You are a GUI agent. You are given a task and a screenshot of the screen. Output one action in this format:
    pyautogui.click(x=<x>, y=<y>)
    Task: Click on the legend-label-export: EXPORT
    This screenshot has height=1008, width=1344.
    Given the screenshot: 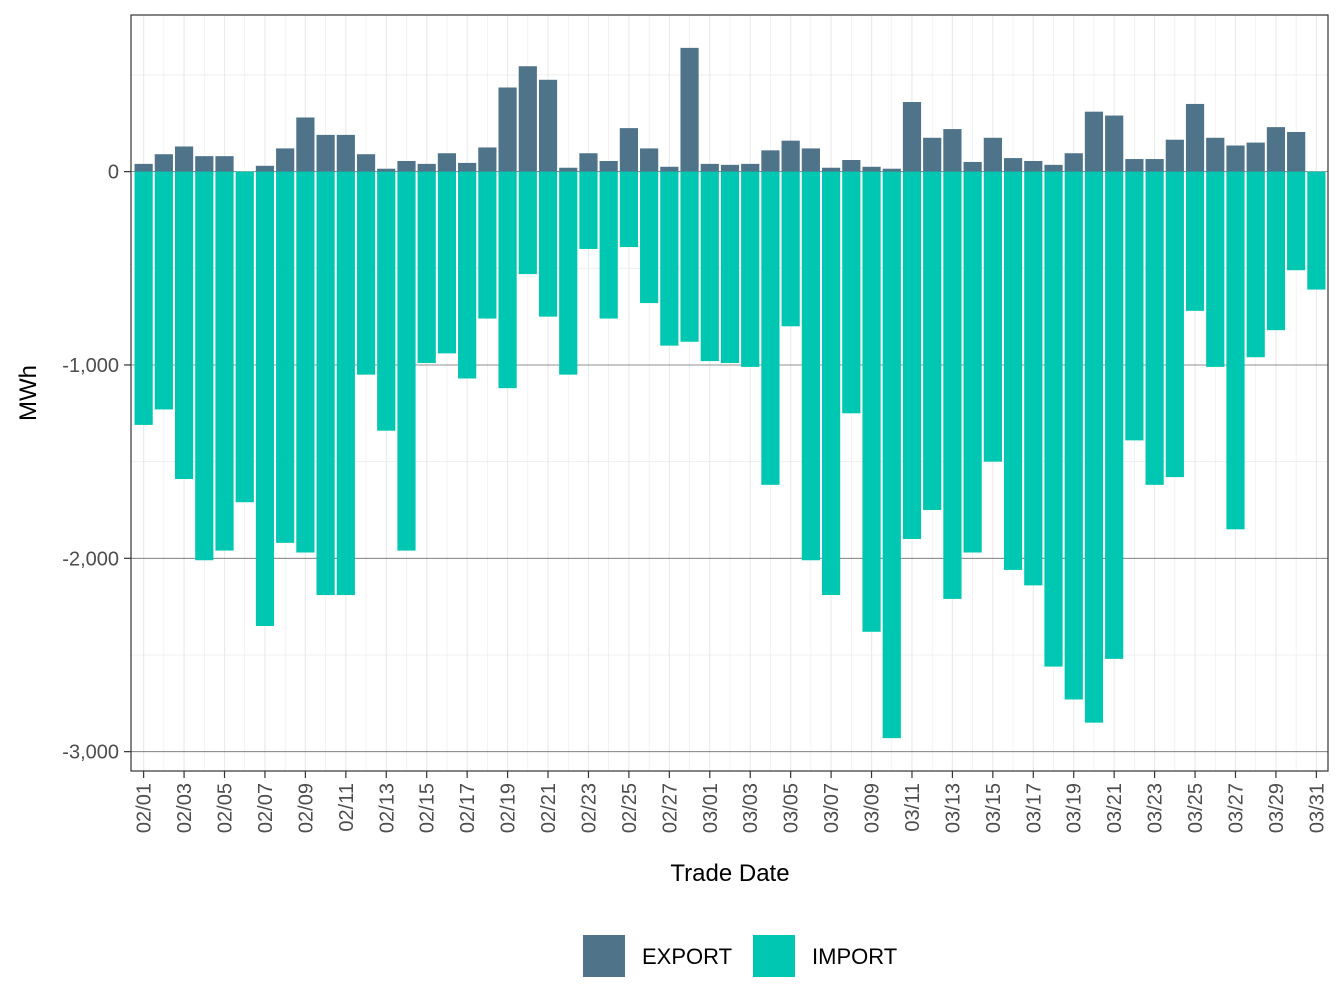 What is the action you would take?
    pyautogui.click(x=687, y=956)
    